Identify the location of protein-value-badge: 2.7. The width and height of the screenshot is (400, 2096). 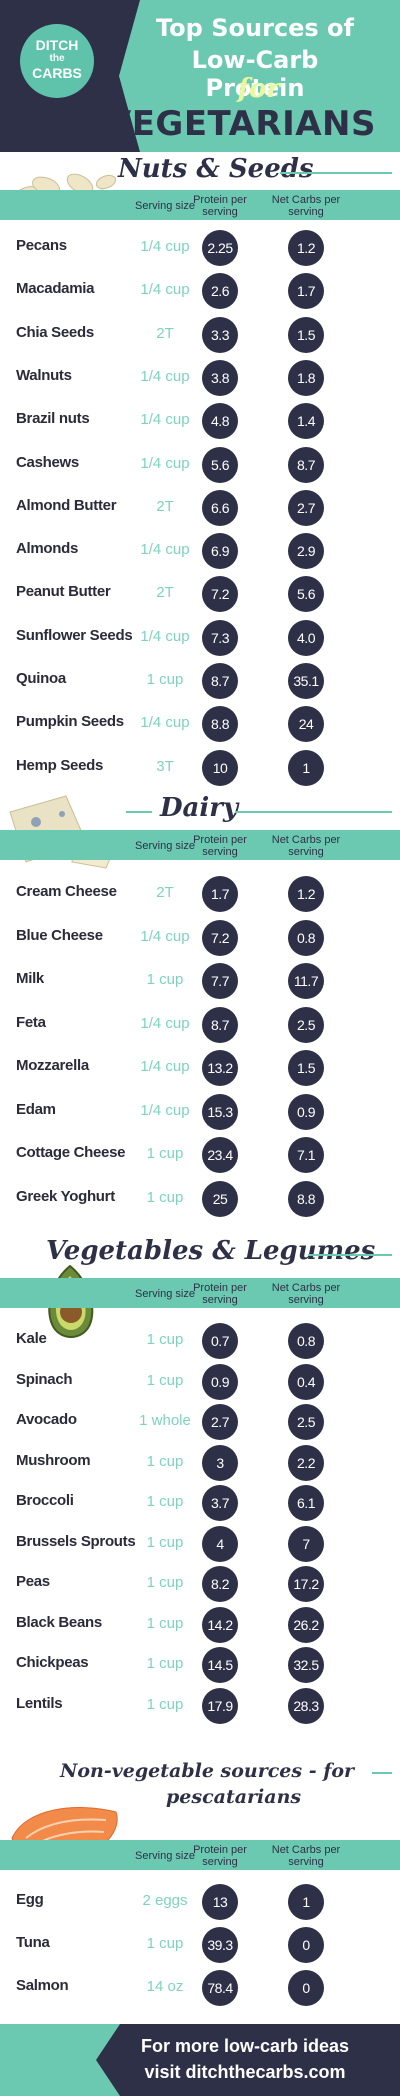
(220, 1422).